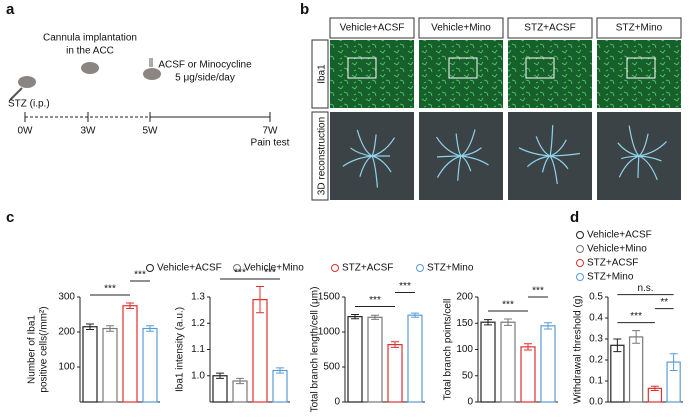  Describe the element at coordinates (596, 360) in the screenshot. I see `y-tick-label: 0.2` at that location.